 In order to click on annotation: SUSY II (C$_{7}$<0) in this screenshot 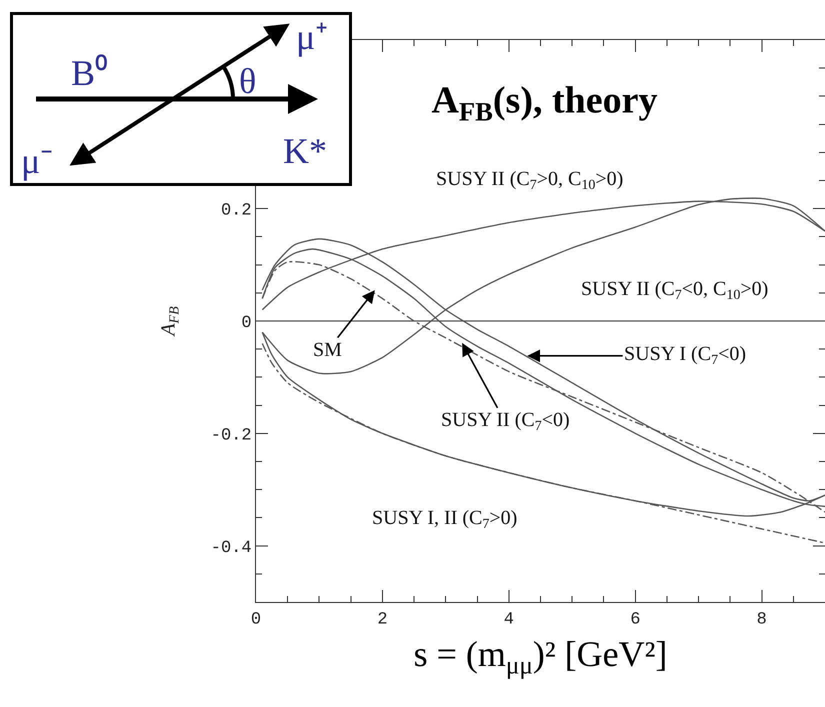, I will do `click(505, 421)`.